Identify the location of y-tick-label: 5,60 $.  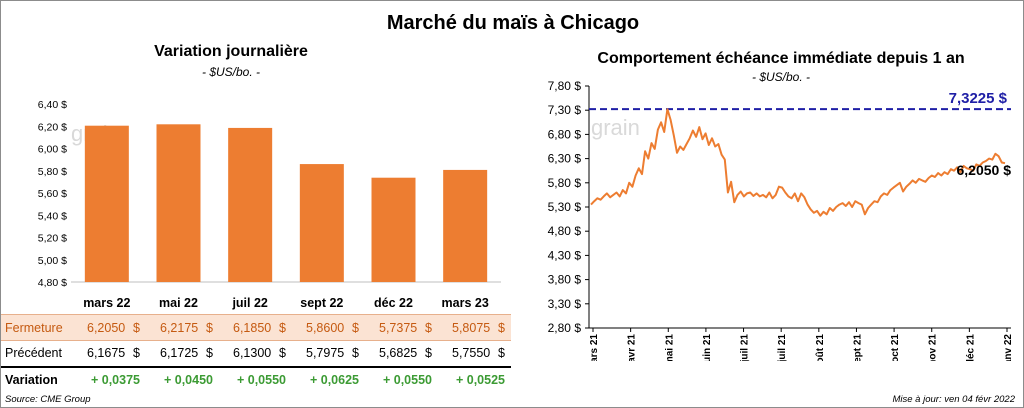
(52, 194).